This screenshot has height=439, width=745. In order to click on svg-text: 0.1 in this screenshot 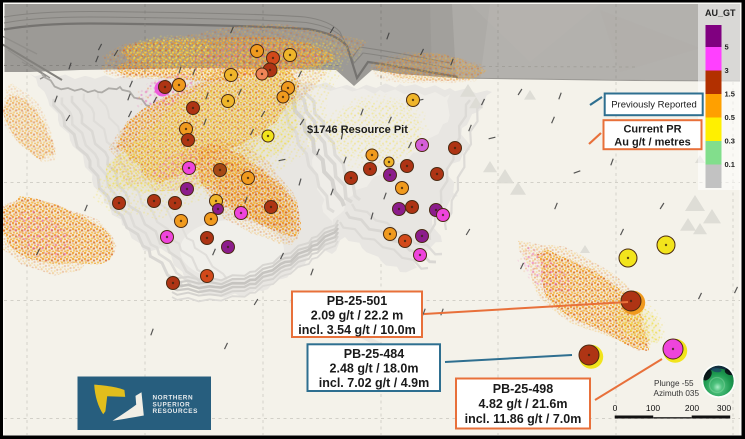, I will do `click(730, 164)`.